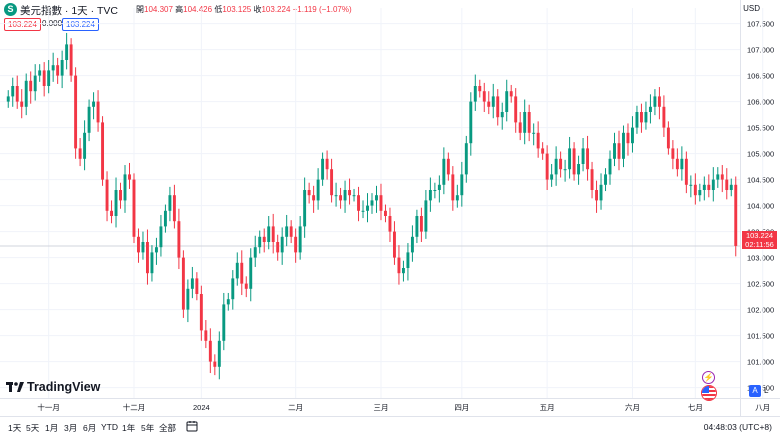 The image size is (780, 440). I want to click on time-axis-label: 十一月, so click(48, 407).